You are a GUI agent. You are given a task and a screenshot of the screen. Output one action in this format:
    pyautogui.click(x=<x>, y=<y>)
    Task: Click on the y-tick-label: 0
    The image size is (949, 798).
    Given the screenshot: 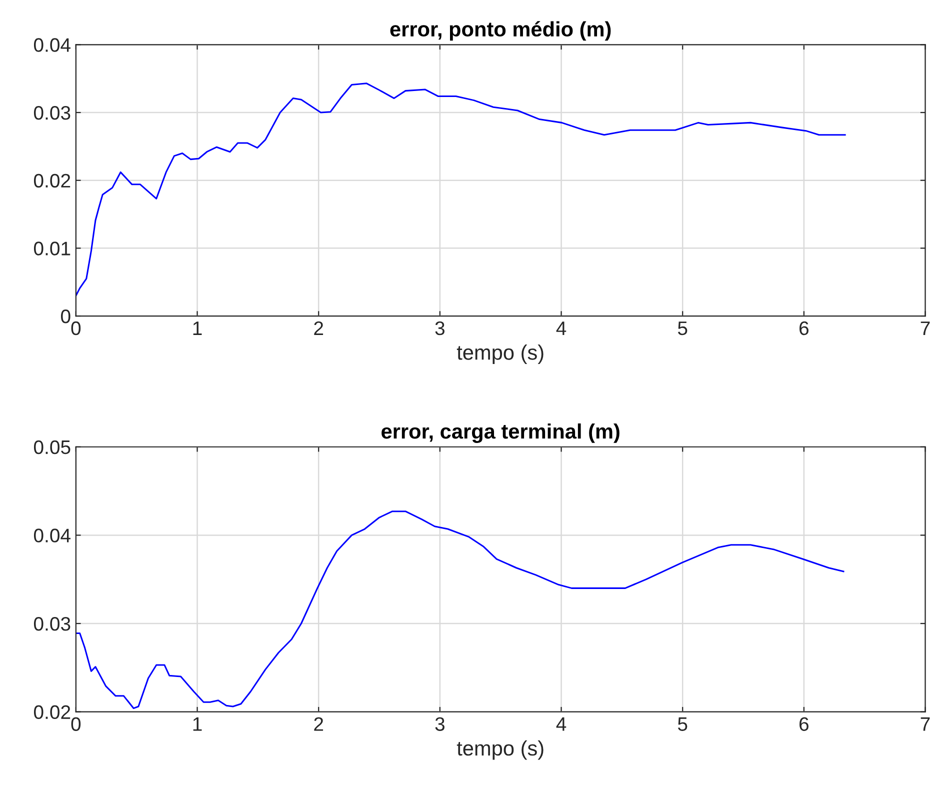 What is the action you would take?
    pyautogui.click(x=65, y=316)
    